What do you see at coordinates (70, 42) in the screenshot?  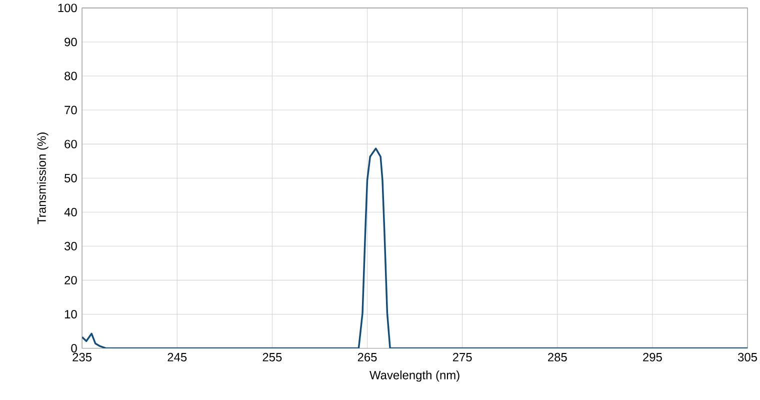 I see `y-tick-label: 90` at bounding box center [70, 42].